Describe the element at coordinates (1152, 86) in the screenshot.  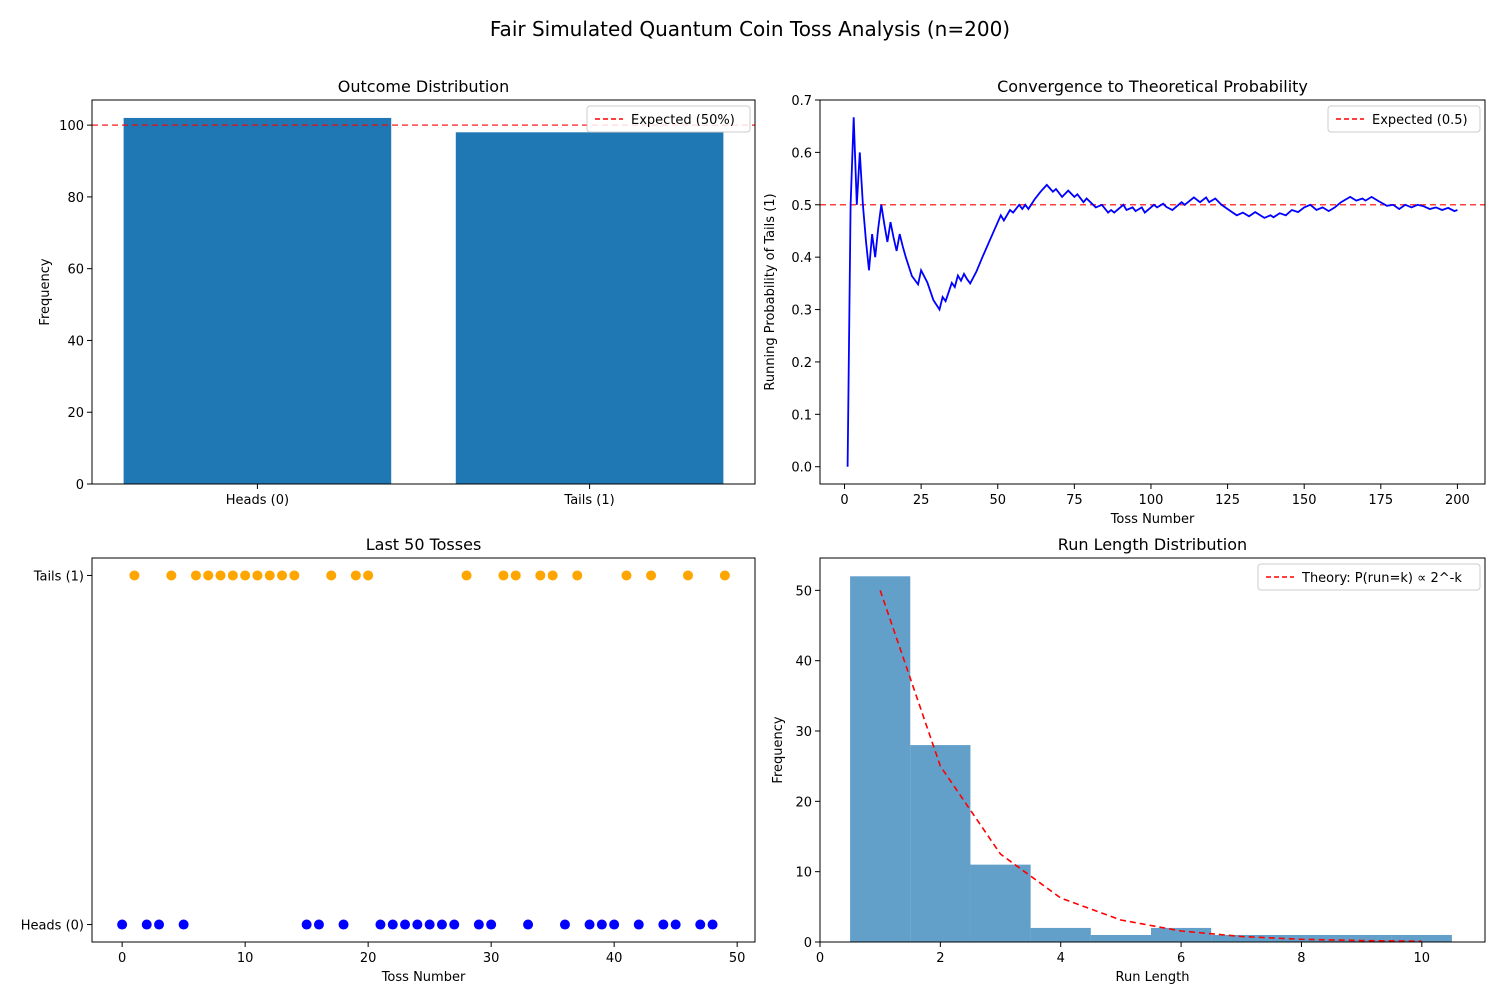
I see `axes-title: Convergence to Theoretical Probability` at that location.